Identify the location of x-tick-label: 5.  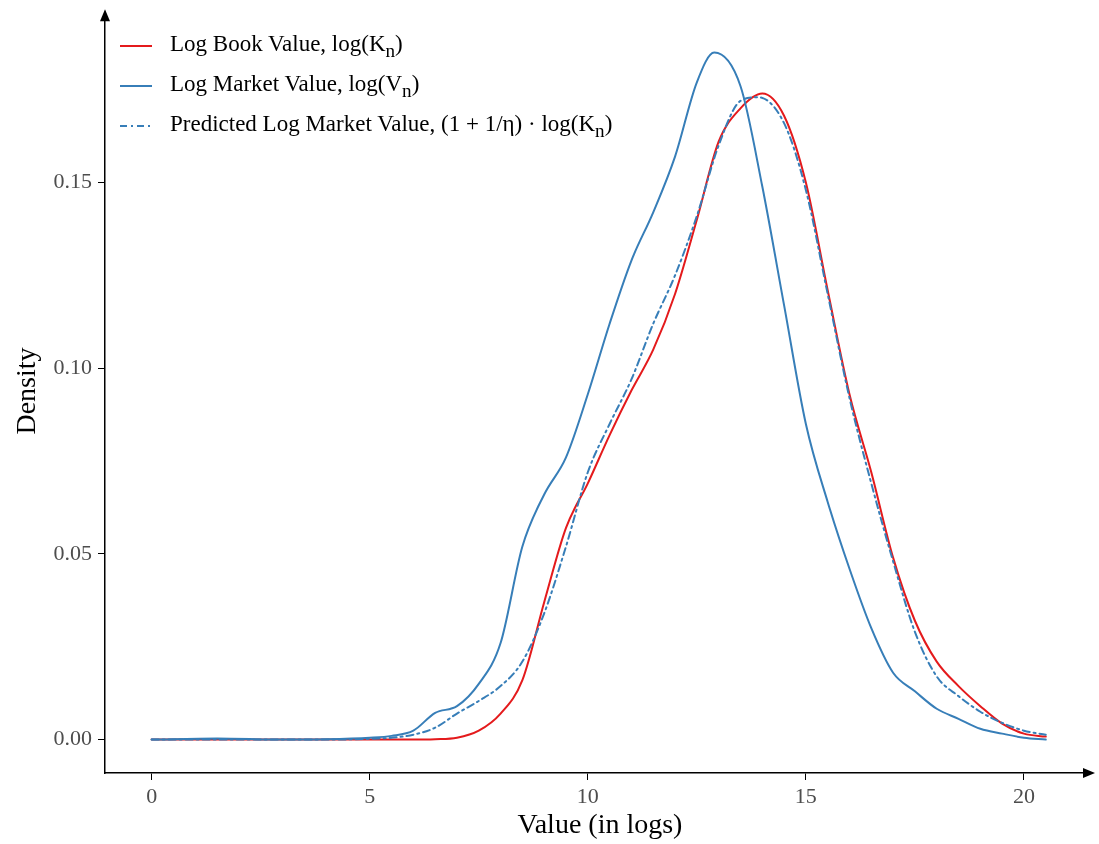
(370, 795).